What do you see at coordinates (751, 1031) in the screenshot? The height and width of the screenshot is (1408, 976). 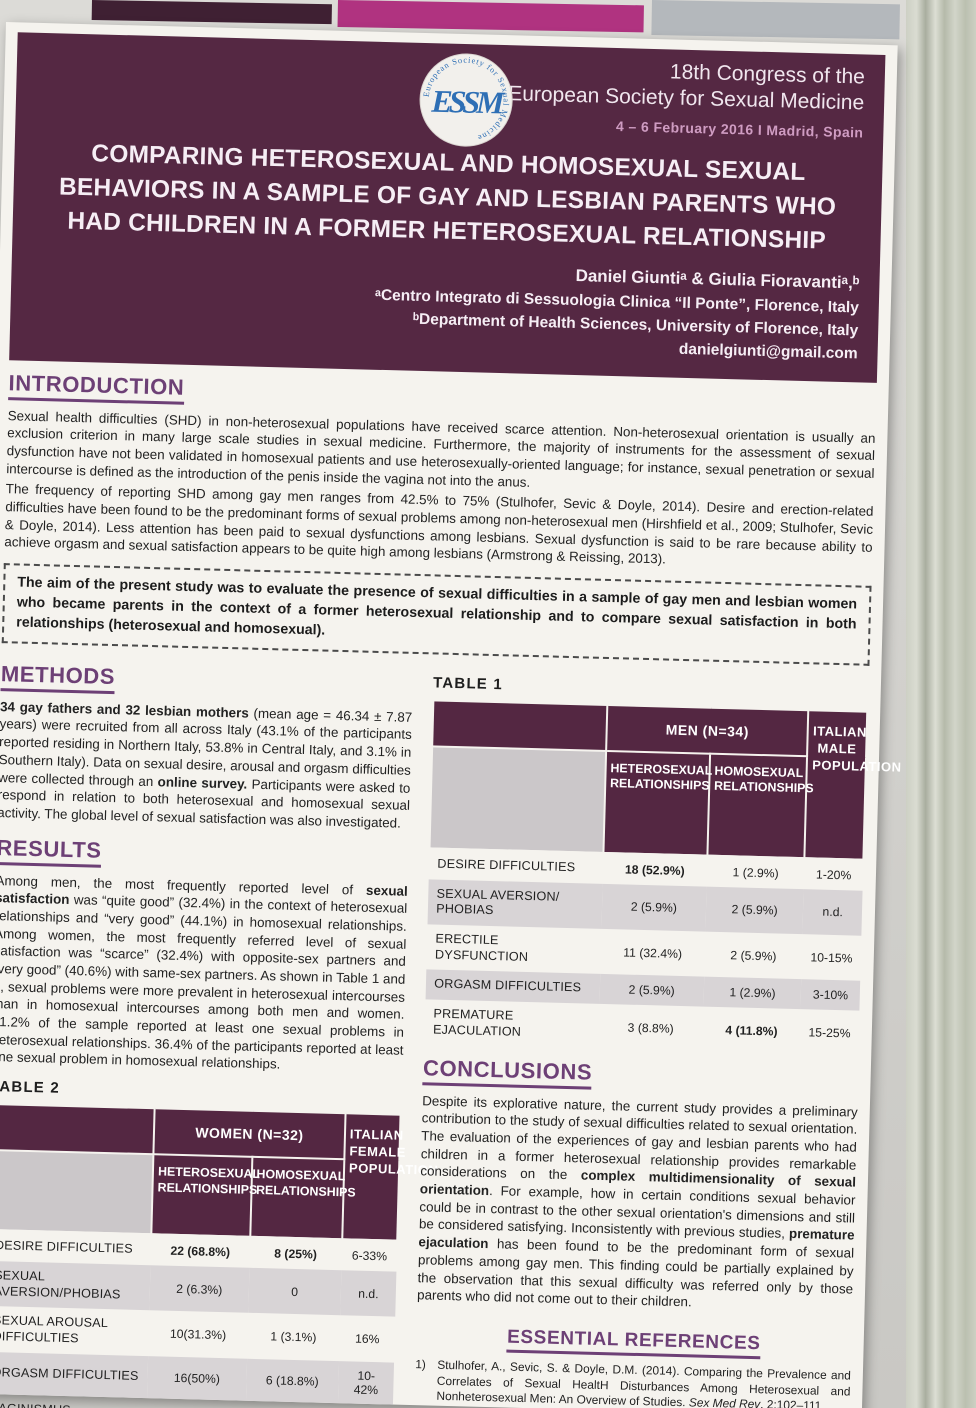 I see `cell-homo: 4 (11.8%)` at bounding box center [751, 1031].